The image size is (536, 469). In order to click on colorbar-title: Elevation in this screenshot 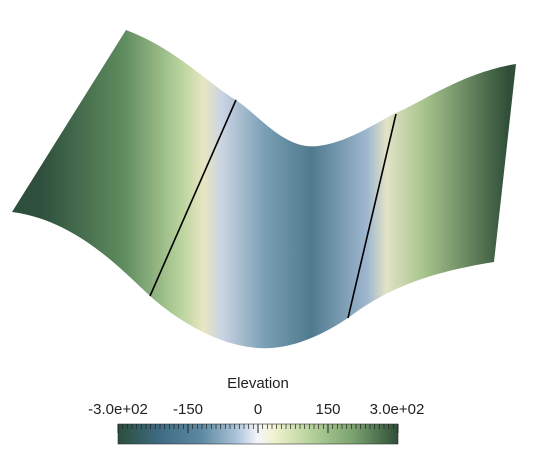, I will do `click(258, 383)`.